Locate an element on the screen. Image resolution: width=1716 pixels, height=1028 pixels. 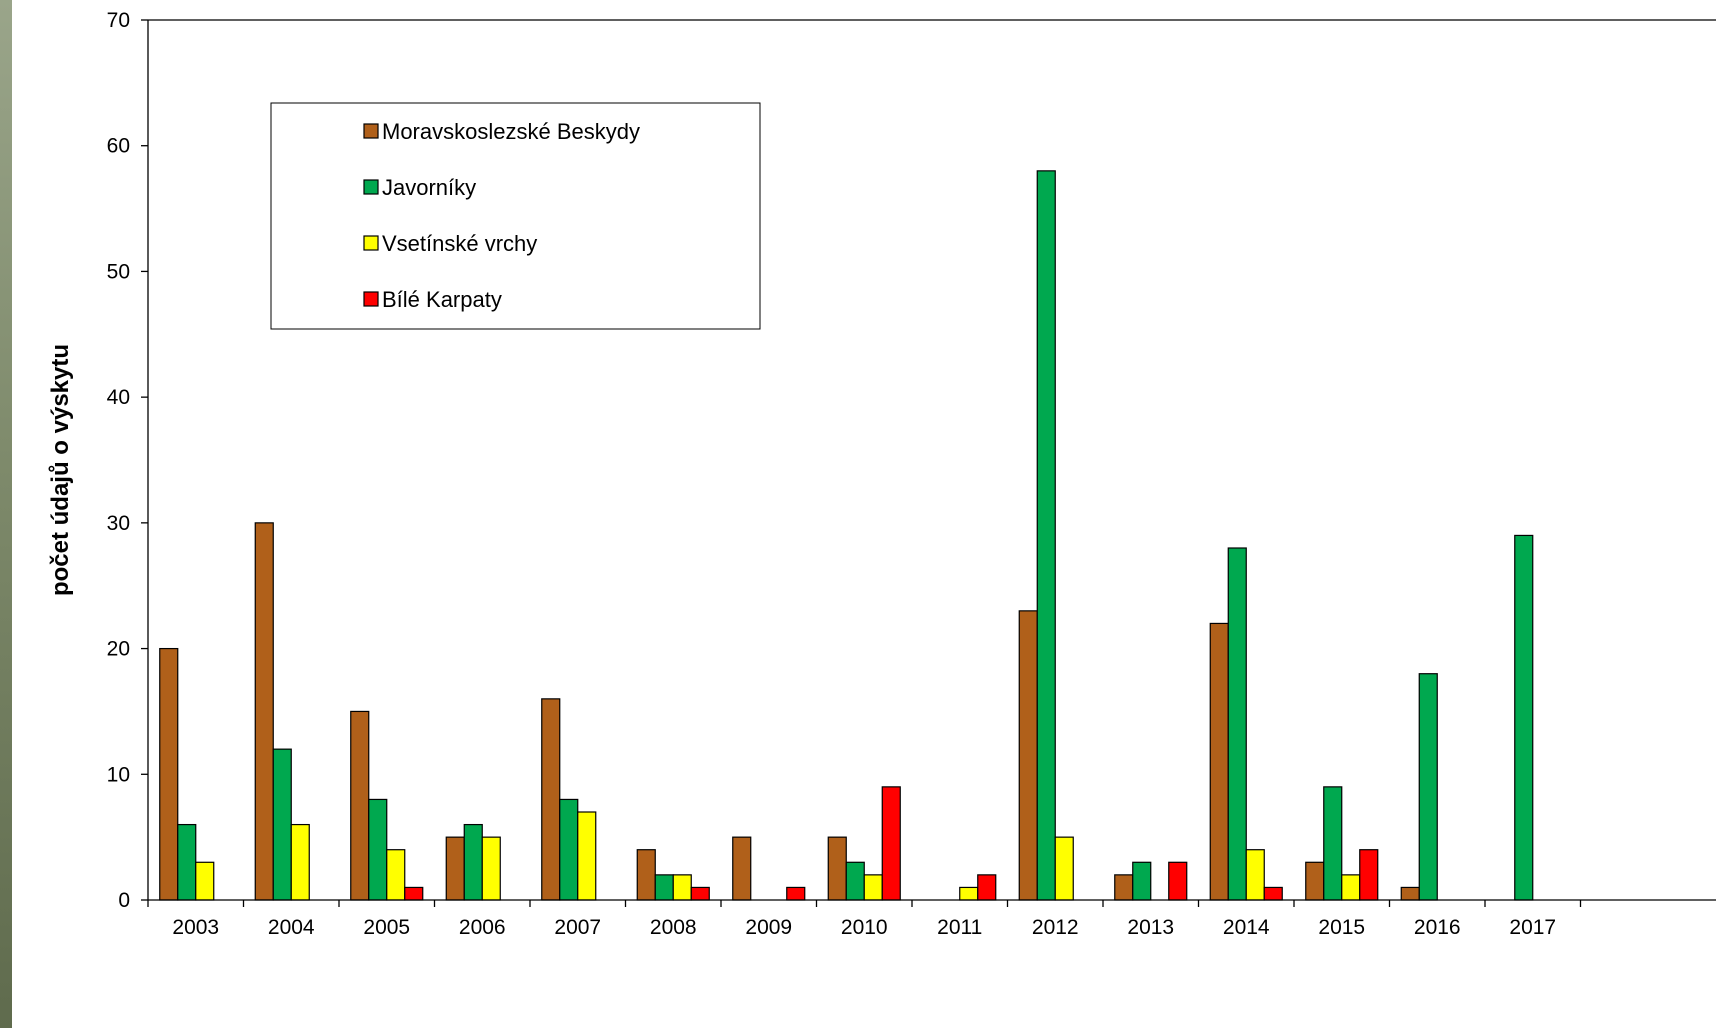
x-tick-label: 2008 is located at coordinates (673, 927).